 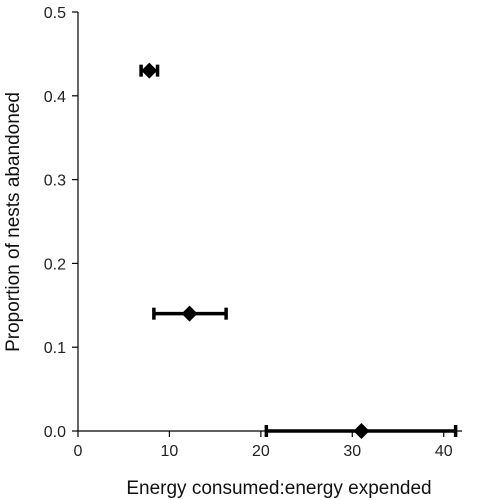 I want to click on y-tick-label: 0.0, so click(x=55, y=432).